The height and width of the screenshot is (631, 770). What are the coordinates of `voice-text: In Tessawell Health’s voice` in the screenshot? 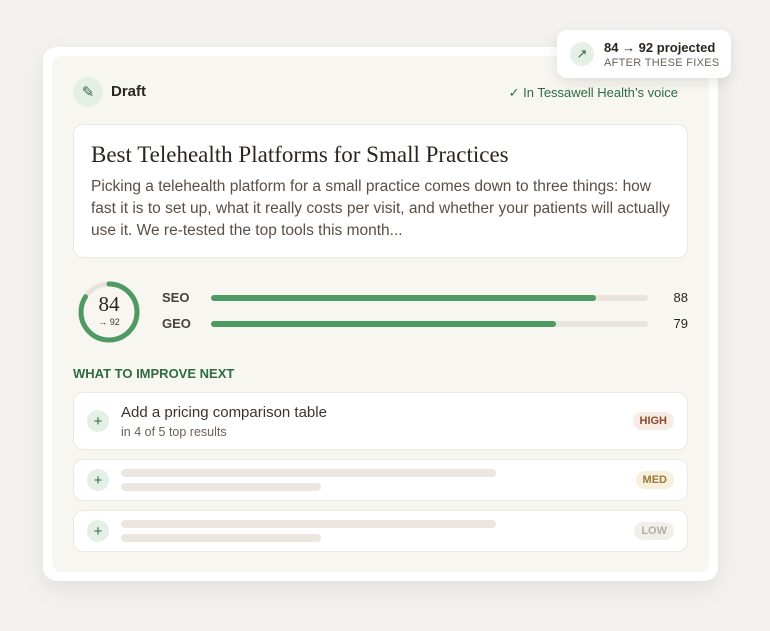 It's located at (600, 92).